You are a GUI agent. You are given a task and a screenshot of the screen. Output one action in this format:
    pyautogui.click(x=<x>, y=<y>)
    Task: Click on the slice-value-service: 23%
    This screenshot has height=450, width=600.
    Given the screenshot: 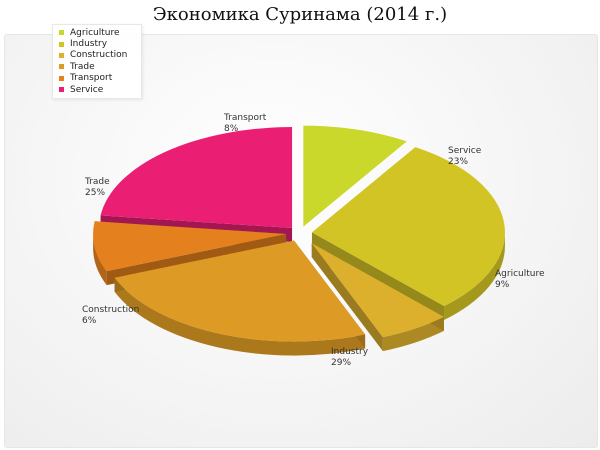 What is the action you would take?
    pyautogui.click(x=458, y=162)
    